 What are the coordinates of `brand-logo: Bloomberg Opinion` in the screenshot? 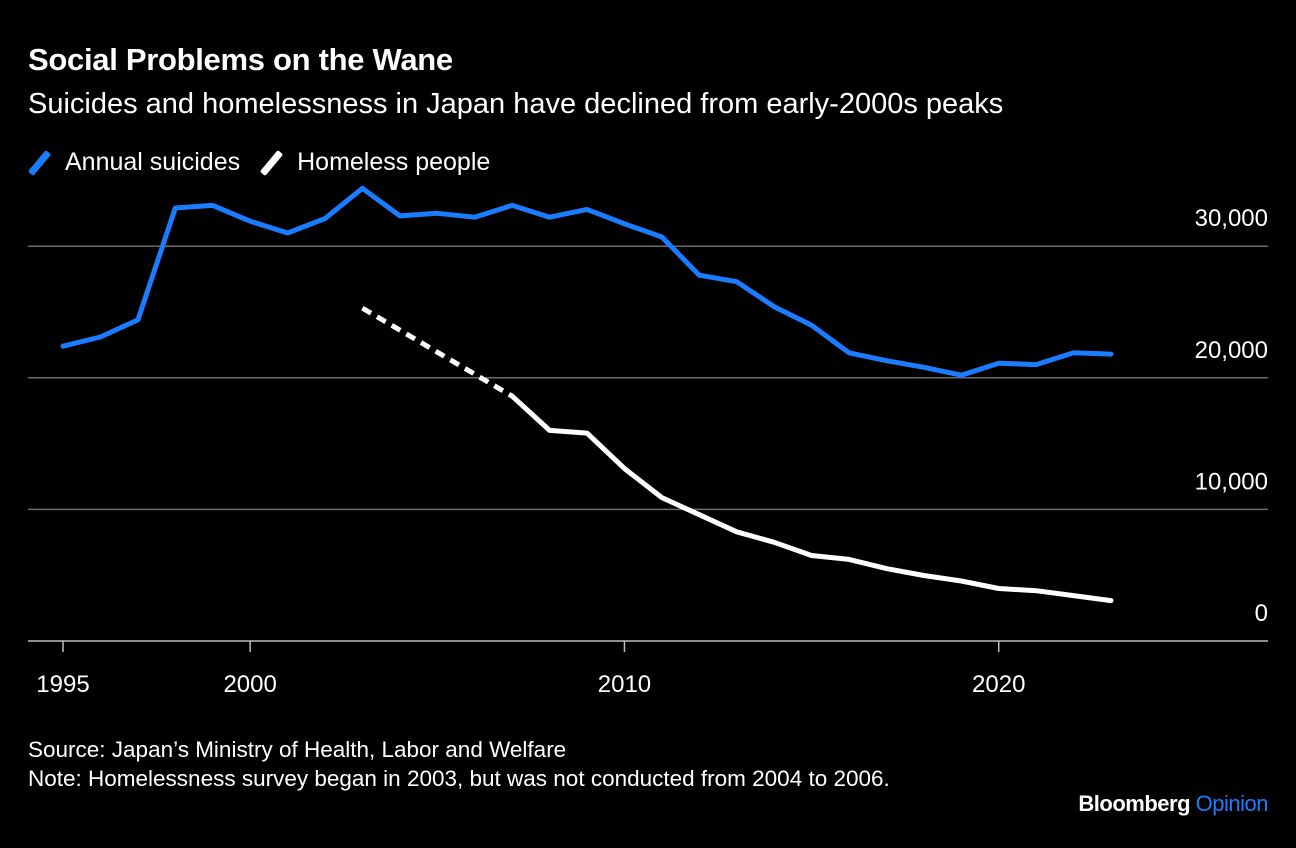 It's located at (1173, 804).